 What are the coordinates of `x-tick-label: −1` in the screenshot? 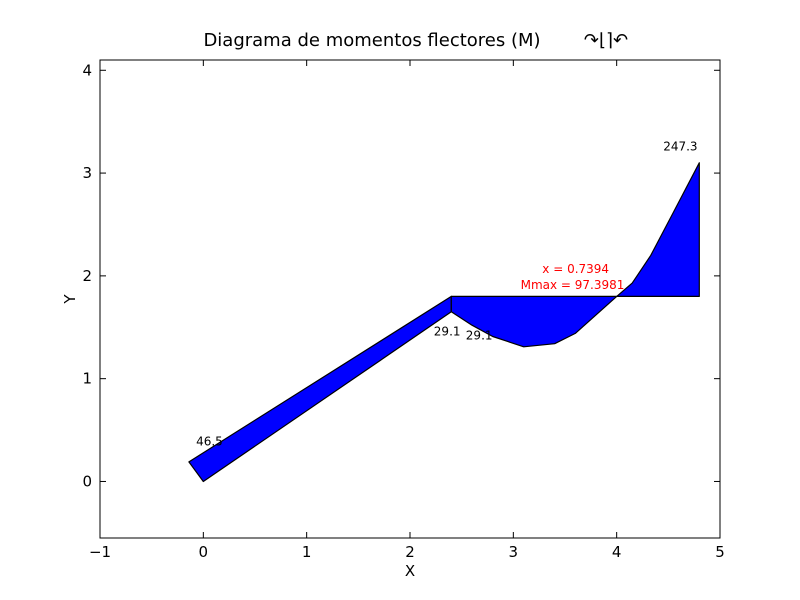 It's located at (100, 552).